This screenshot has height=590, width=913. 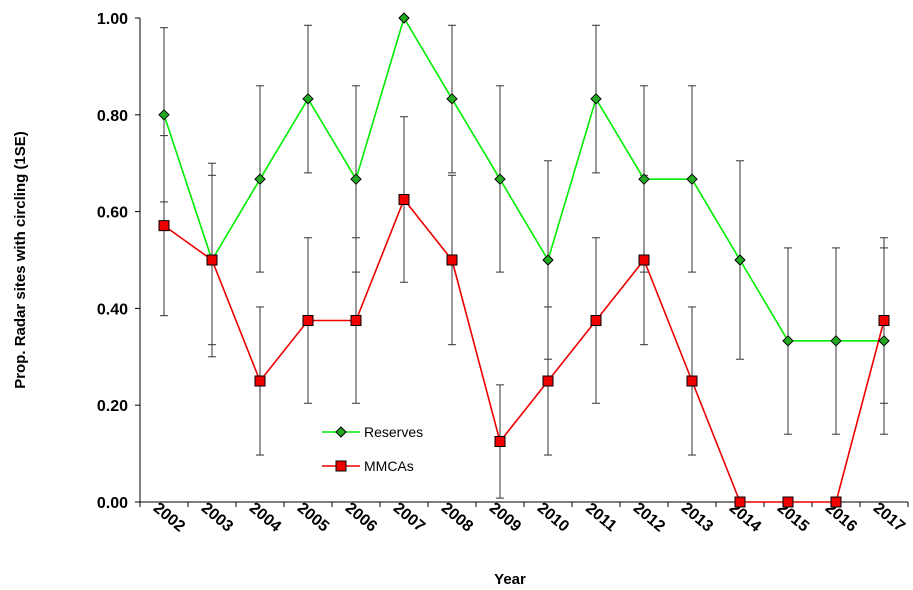 What do you see at coordinates (697, 518) in the screenshot?
I see `x-tick-label: 2013` at bounding box center [697, 518].